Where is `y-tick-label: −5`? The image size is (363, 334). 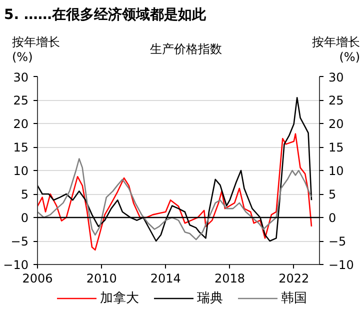 y-tick-label: −5 is located at coordinates (19, 241).